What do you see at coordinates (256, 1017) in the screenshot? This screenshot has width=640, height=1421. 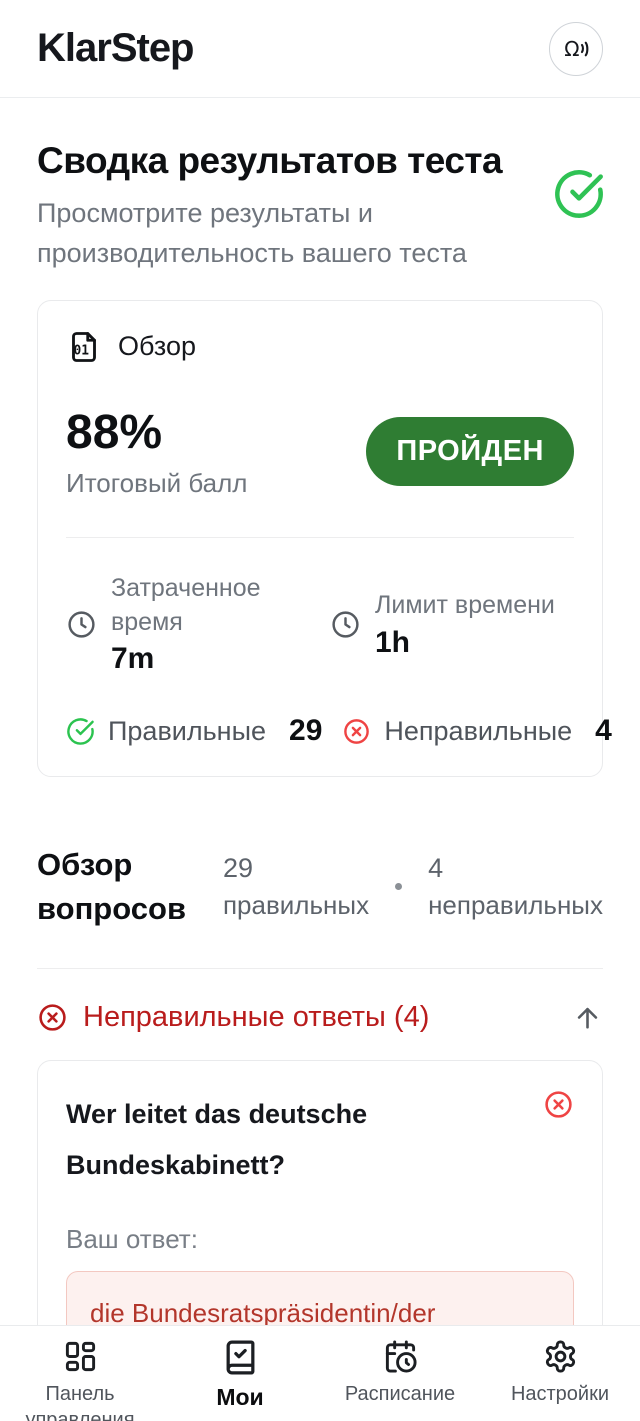 I see `incorrect-answers-title: Неправильные ответы (4)` at bounding box center [256, 1017].